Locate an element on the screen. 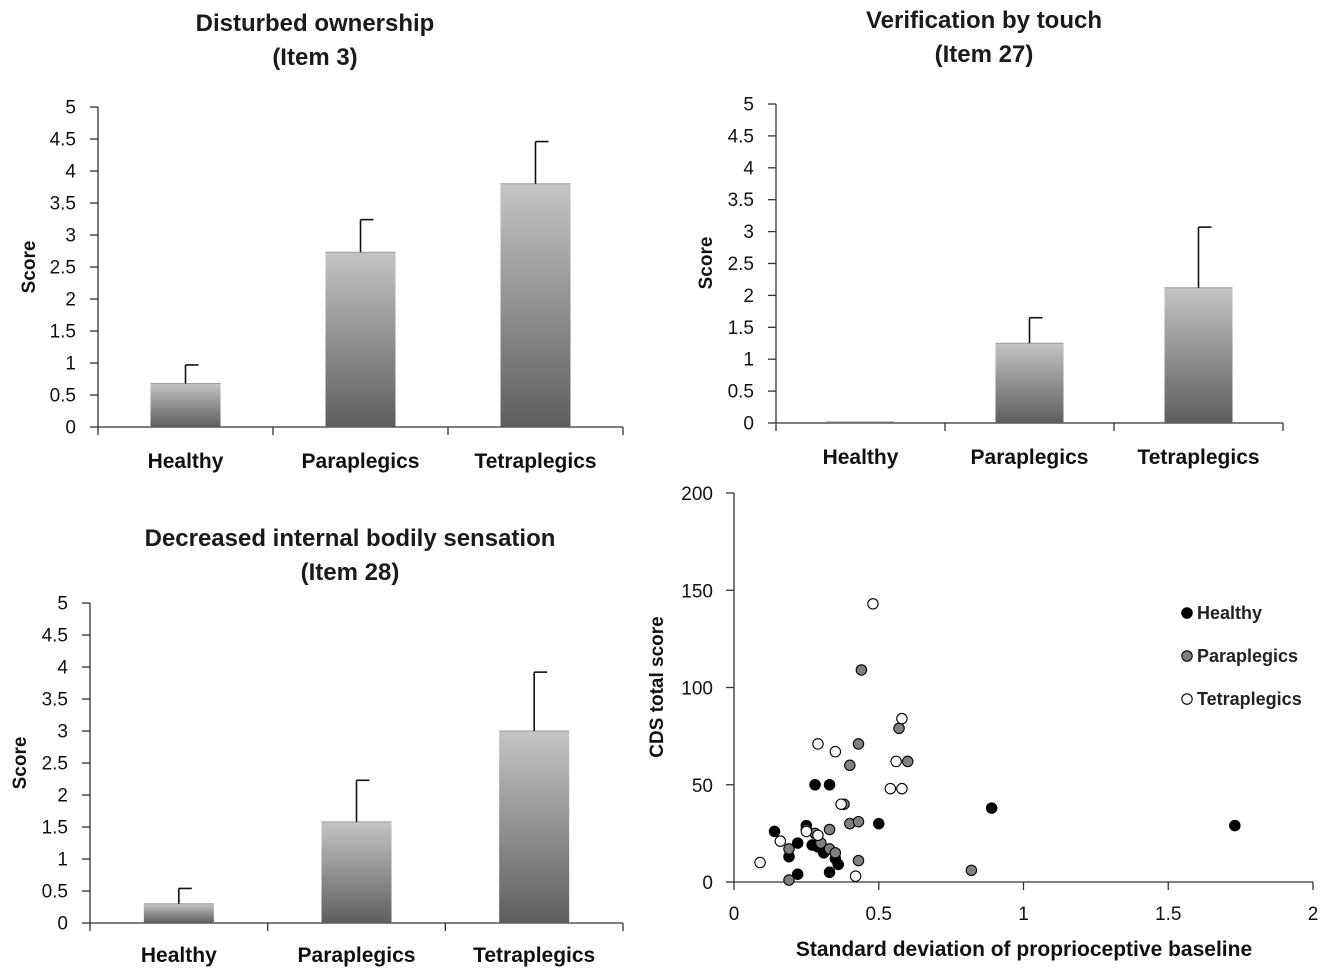 This screenshot has height=968, width=1325. y-tick-label: 150 is located at coordinates (697, 591).